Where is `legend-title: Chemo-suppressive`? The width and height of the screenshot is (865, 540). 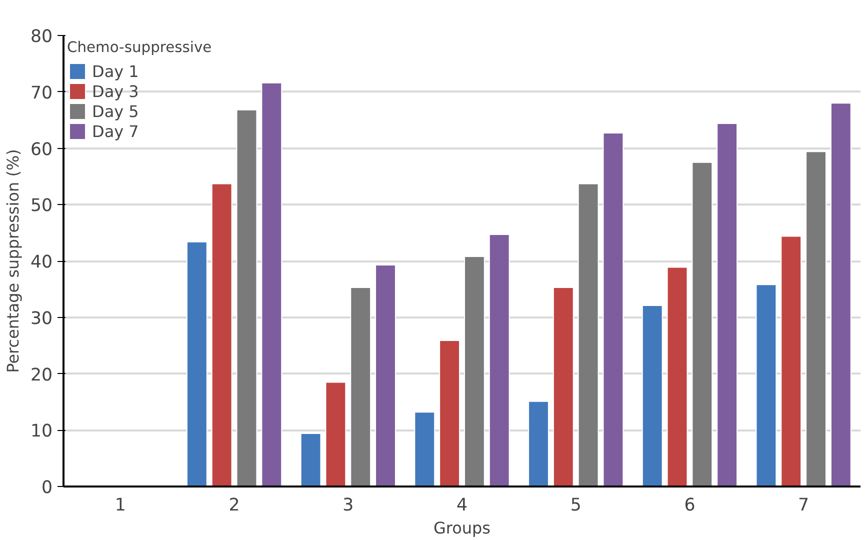 legend-title: Chemo-suppressive is located at coordinates (139, 47).